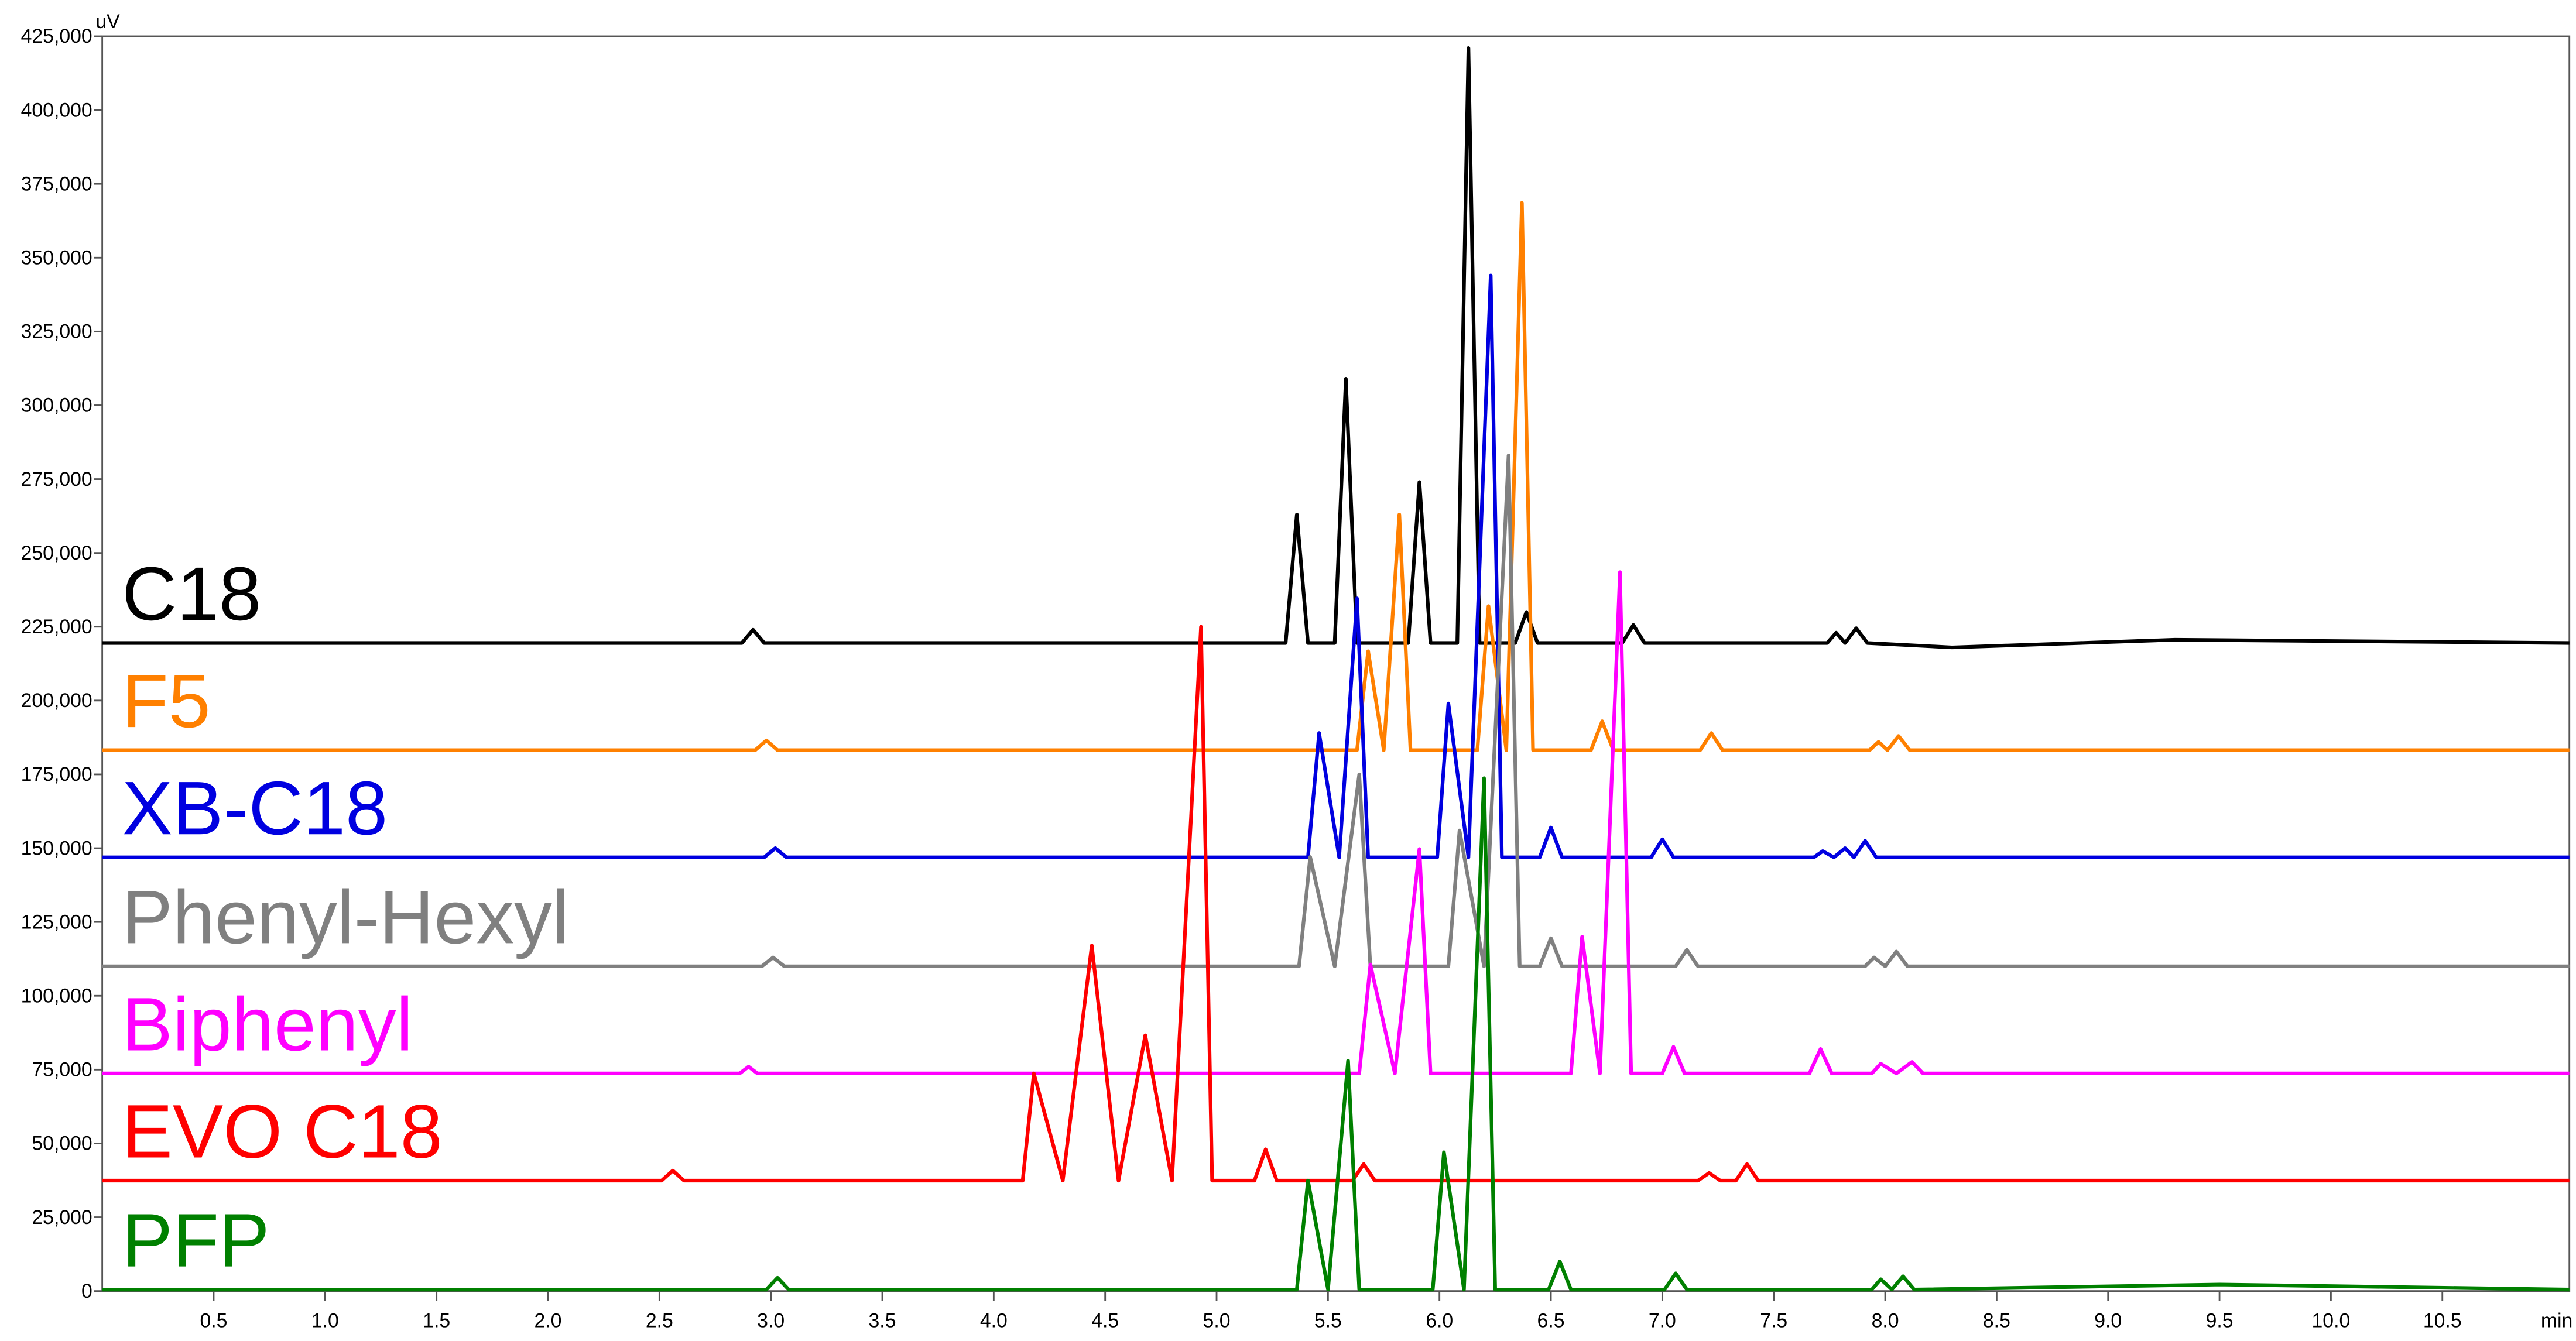 Image resolution: width=2576 pixels, height=1341 pixels. Describe the element at coordinates (57, 110) in the screenshot. I see `y-tick-label: 400,000` at that location.